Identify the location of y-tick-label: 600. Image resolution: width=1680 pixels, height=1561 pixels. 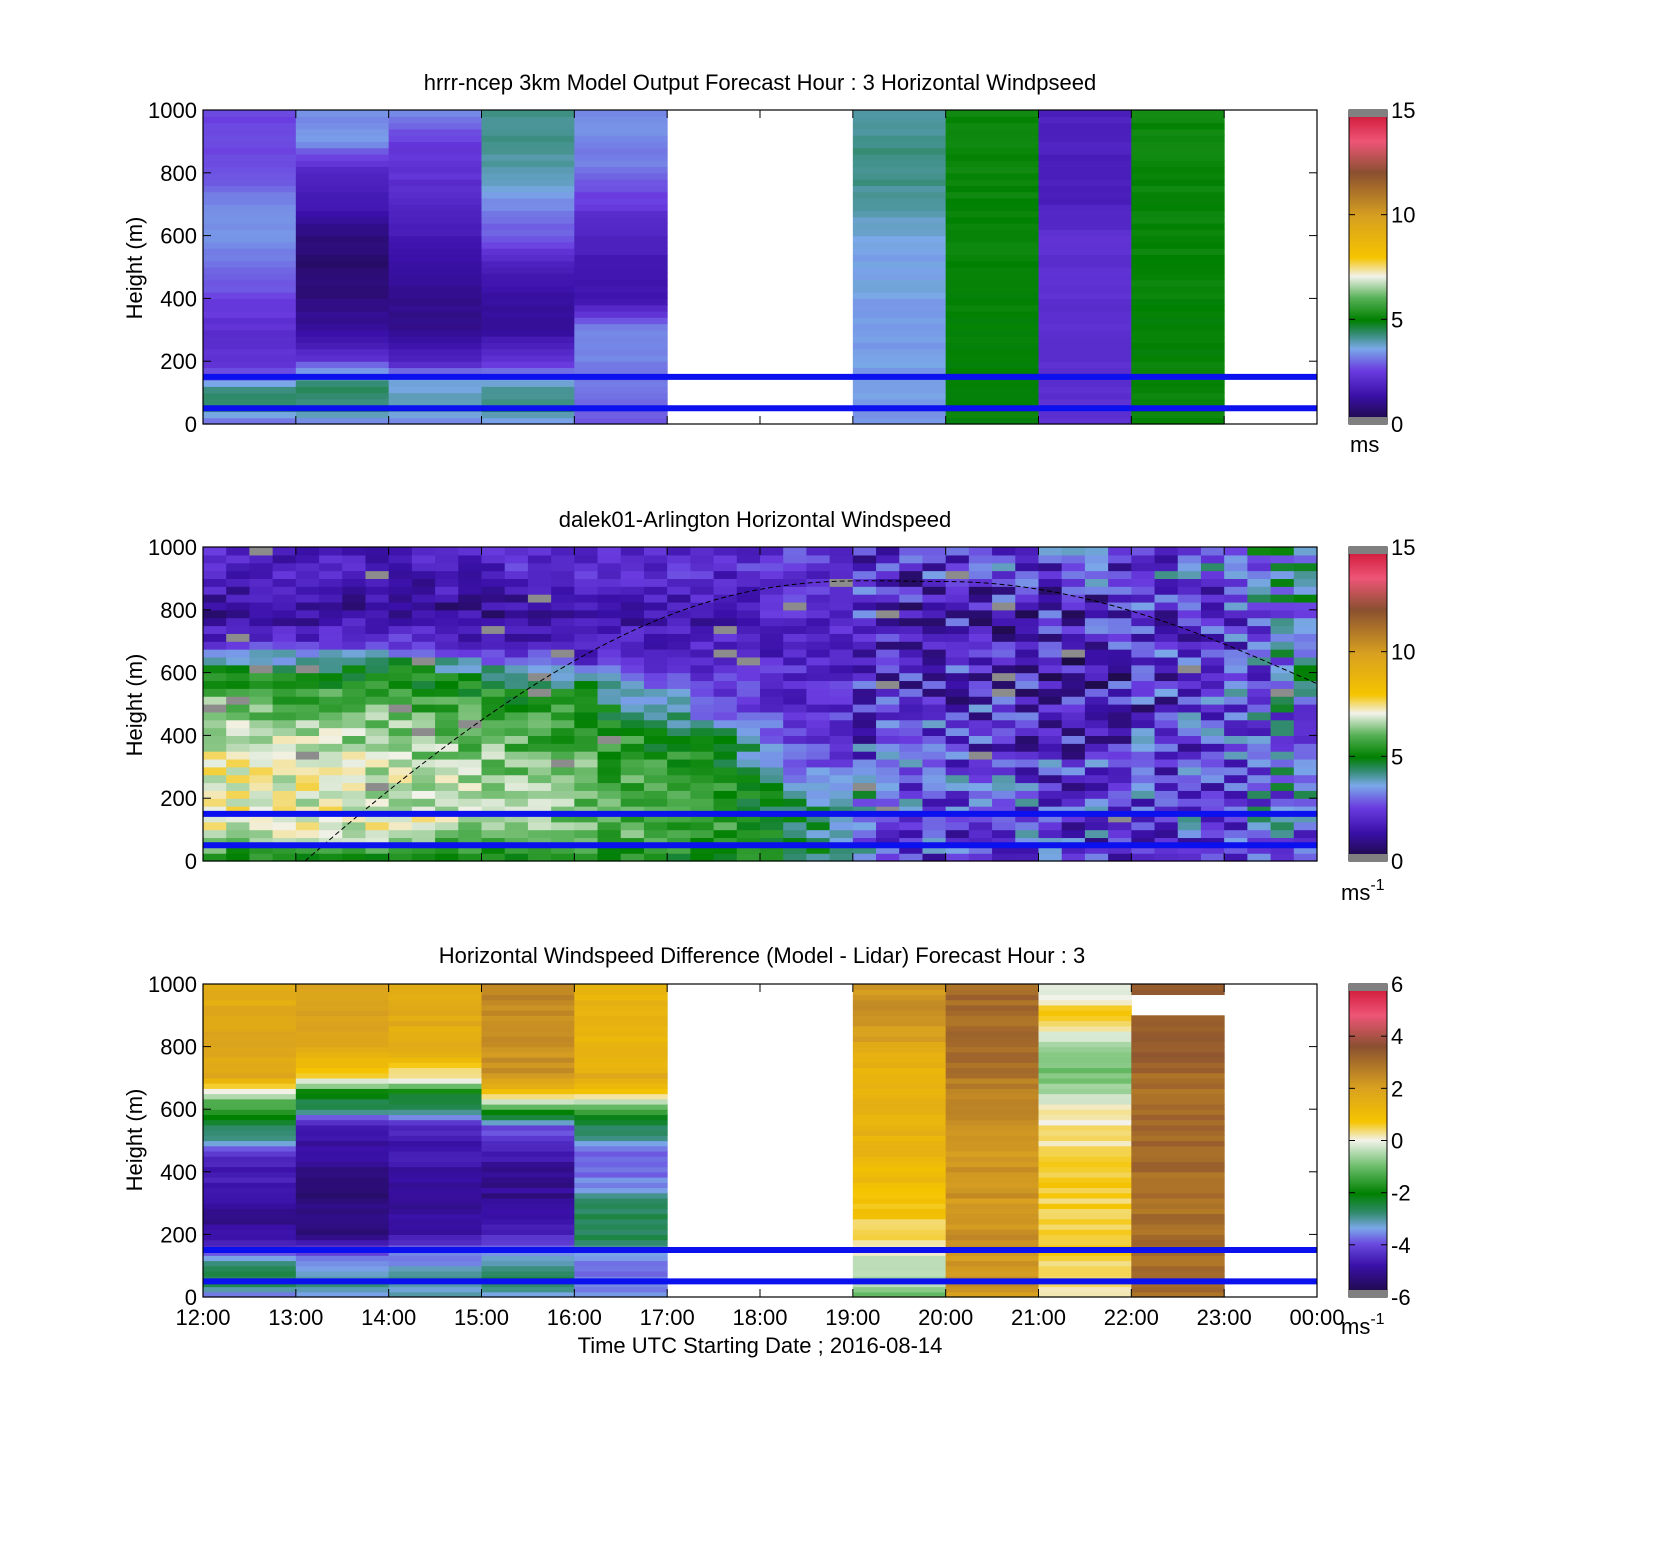
(178, 1109).